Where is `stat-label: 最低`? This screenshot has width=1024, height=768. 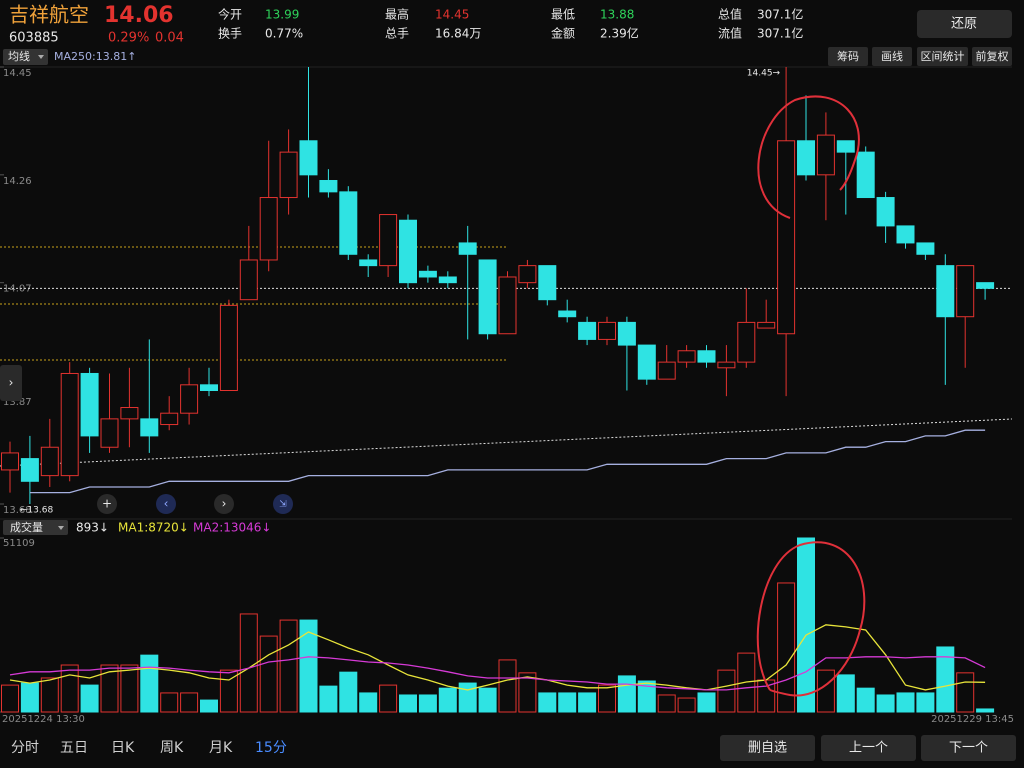
stat-label: 最低 is located at coordinates (563, 15).